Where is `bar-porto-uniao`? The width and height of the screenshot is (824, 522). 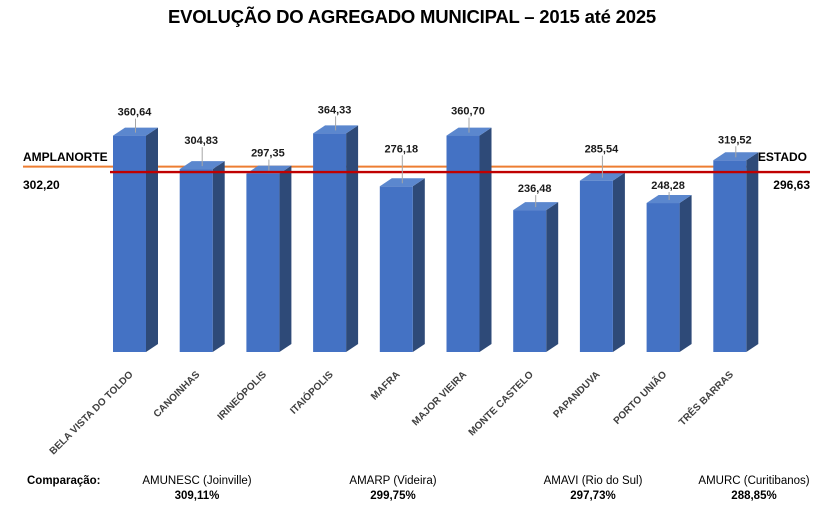
bar-porto-uniao is located at coordinates (669, 273).